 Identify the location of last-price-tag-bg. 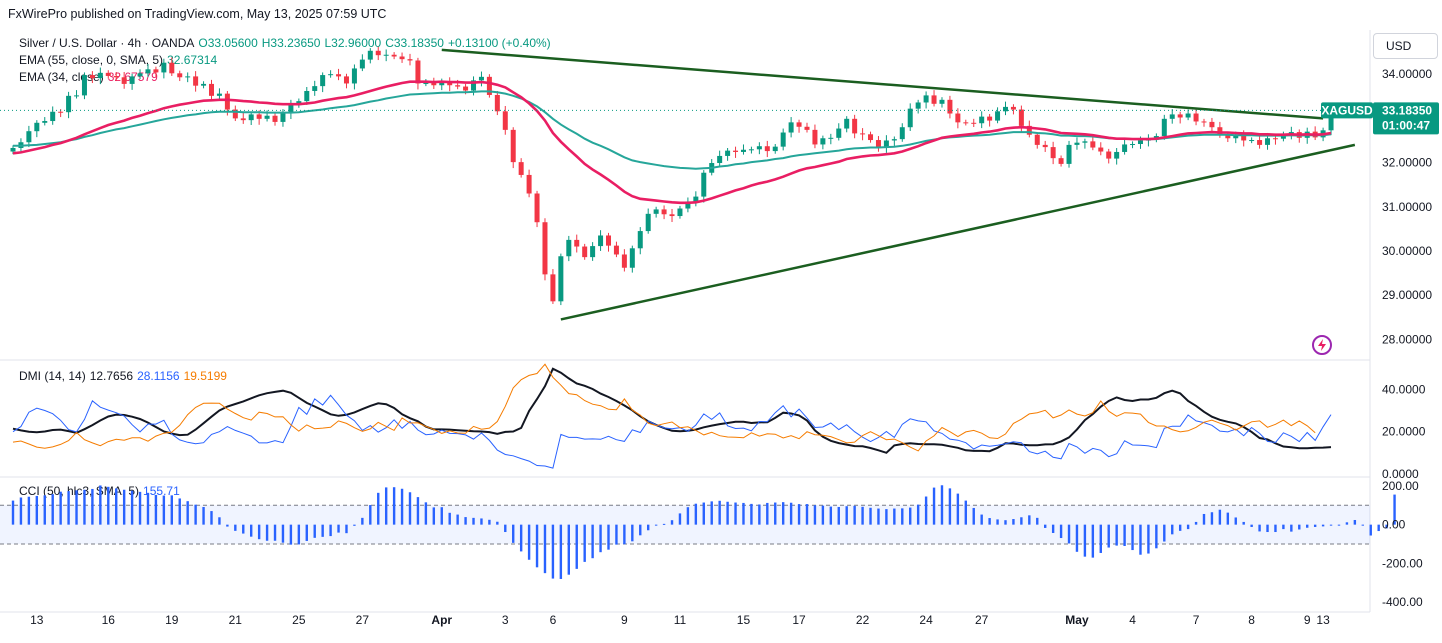
(1406, 118).